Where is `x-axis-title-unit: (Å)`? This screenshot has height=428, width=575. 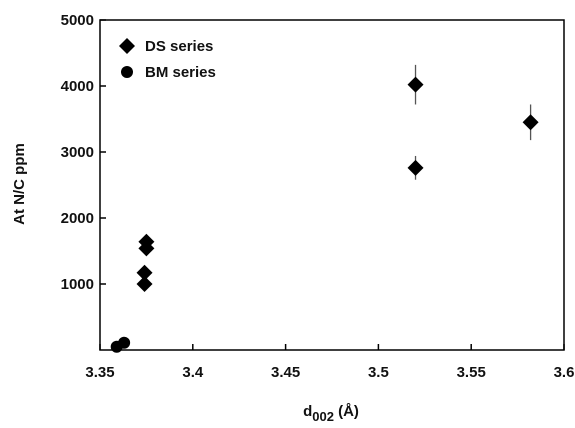 x-axis-title-unit: (Å) is located at coordinates (346, 411).